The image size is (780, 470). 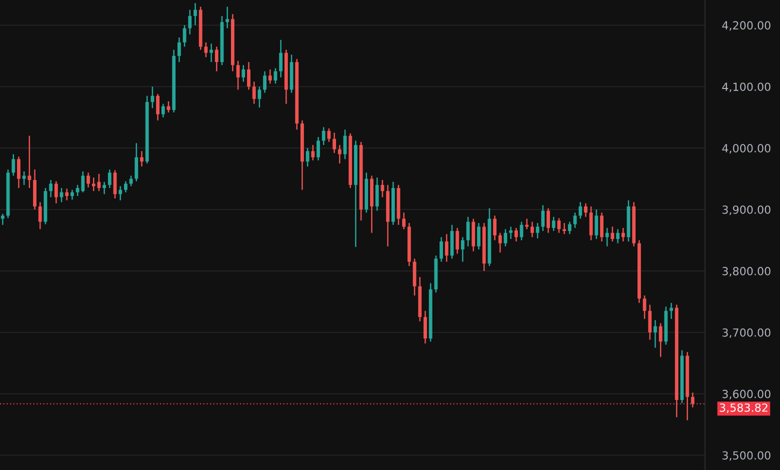 I want to click on y-tick-label: 3,900.00, so click(x=746, y=210).